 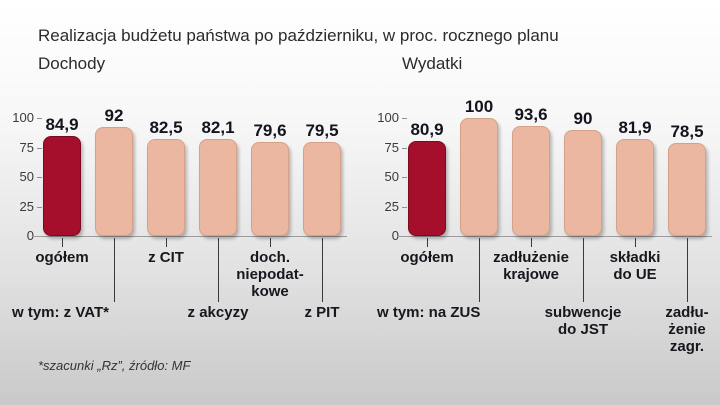 I want to click on bar-value-label: 79,5, so click(x=322, y=130).